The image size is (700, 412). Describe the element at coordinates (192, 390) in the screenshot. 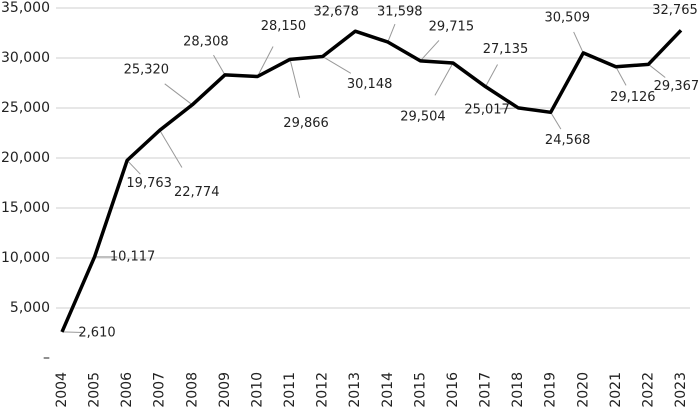

I see `x-tick-label: 2008` at that location.